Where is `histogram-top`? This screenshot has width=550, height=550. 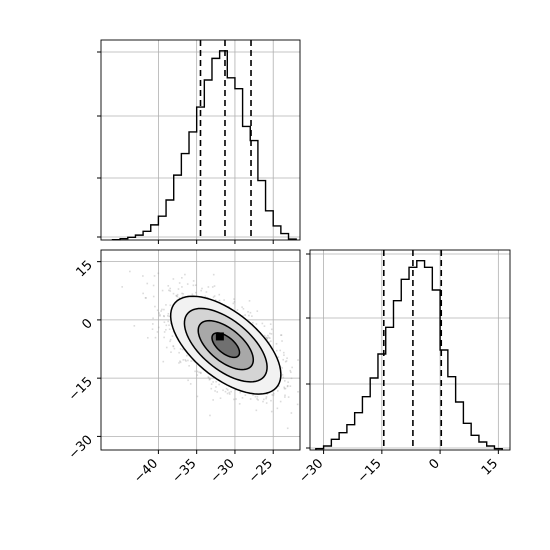
histogram-top is located at coordinates (199, 141).